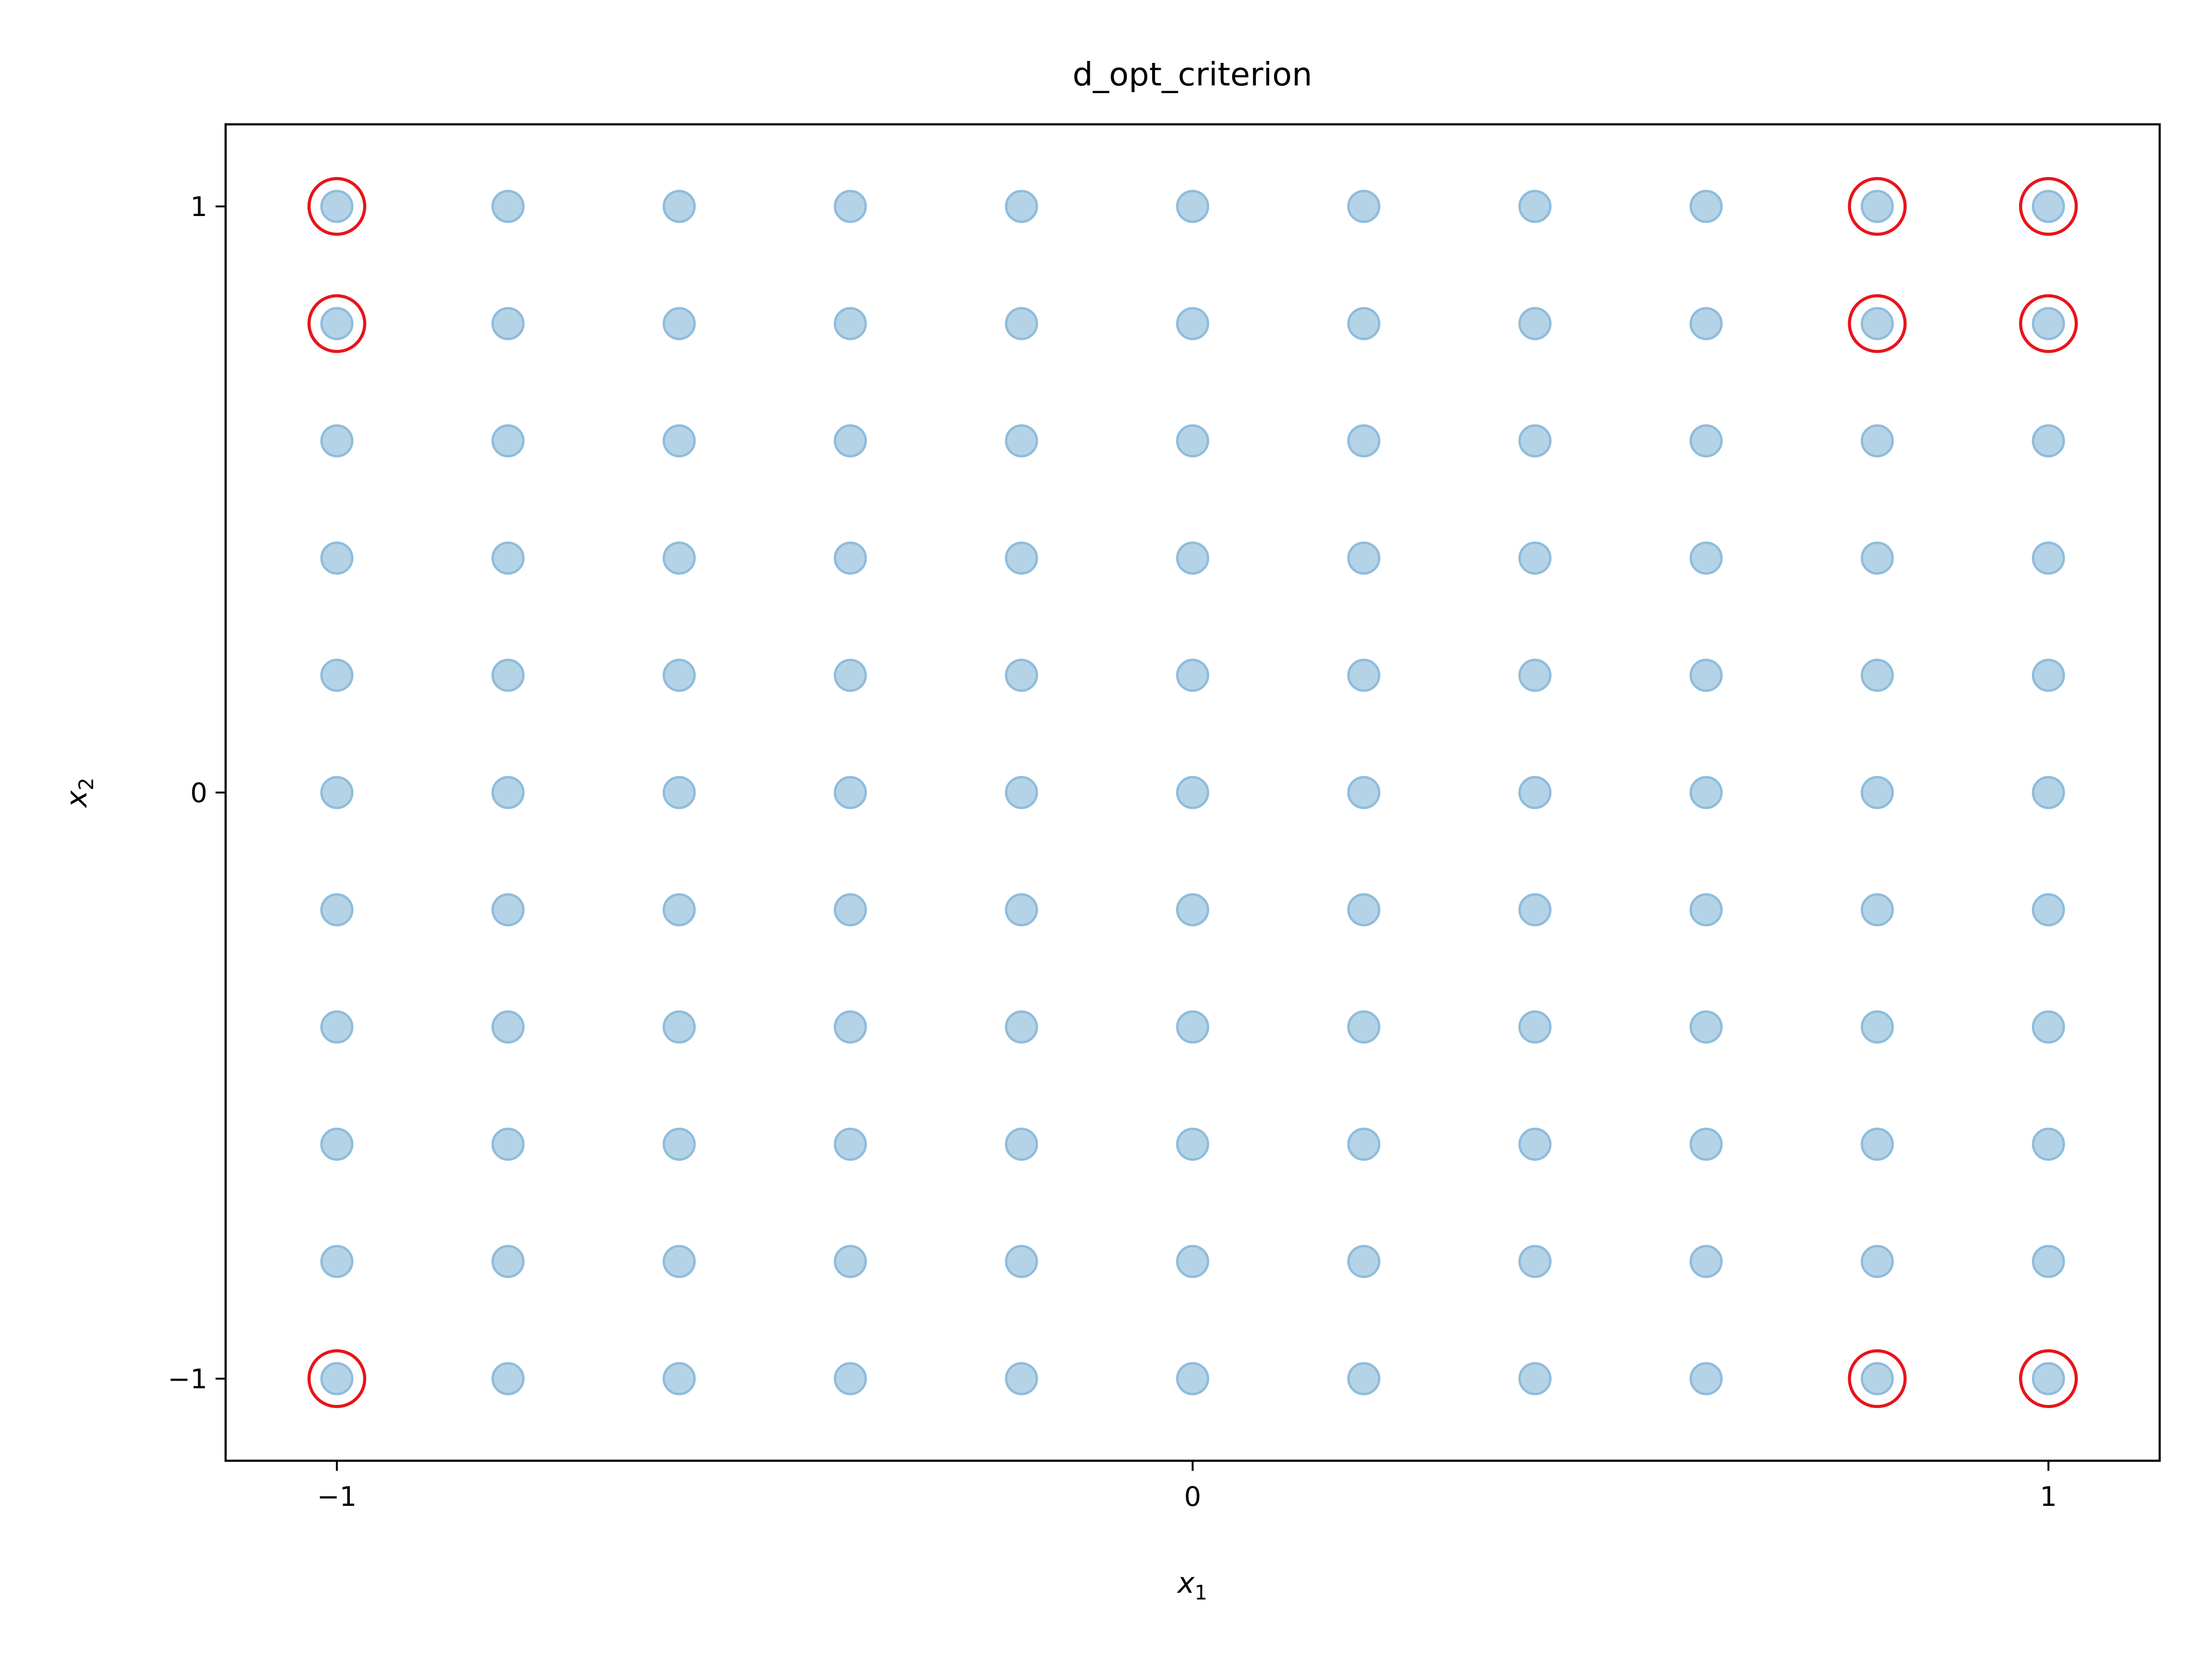 Image resolution: width=2212 pixels, height=1659 pixels. Describe the element at coordinates (508, 558) in the screenshot. I see `candidate-point-m0p8-0p4` at that location.